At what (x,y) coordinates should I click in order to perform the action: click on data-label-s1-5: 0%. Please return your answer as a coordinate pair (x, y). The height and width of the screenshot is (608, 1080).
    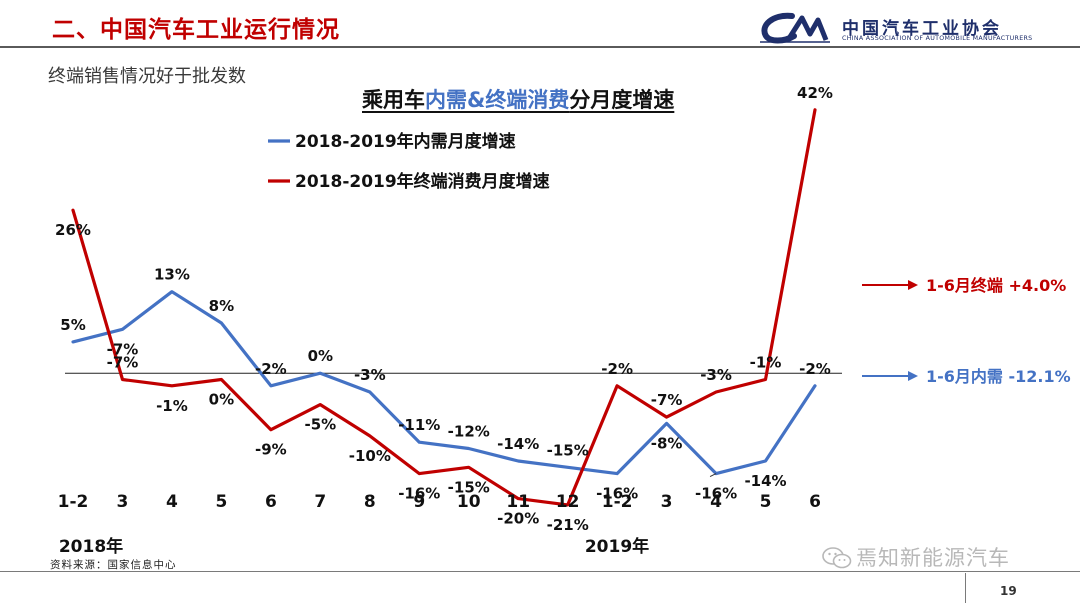
    Looking at the image, I should click on (320, 356).